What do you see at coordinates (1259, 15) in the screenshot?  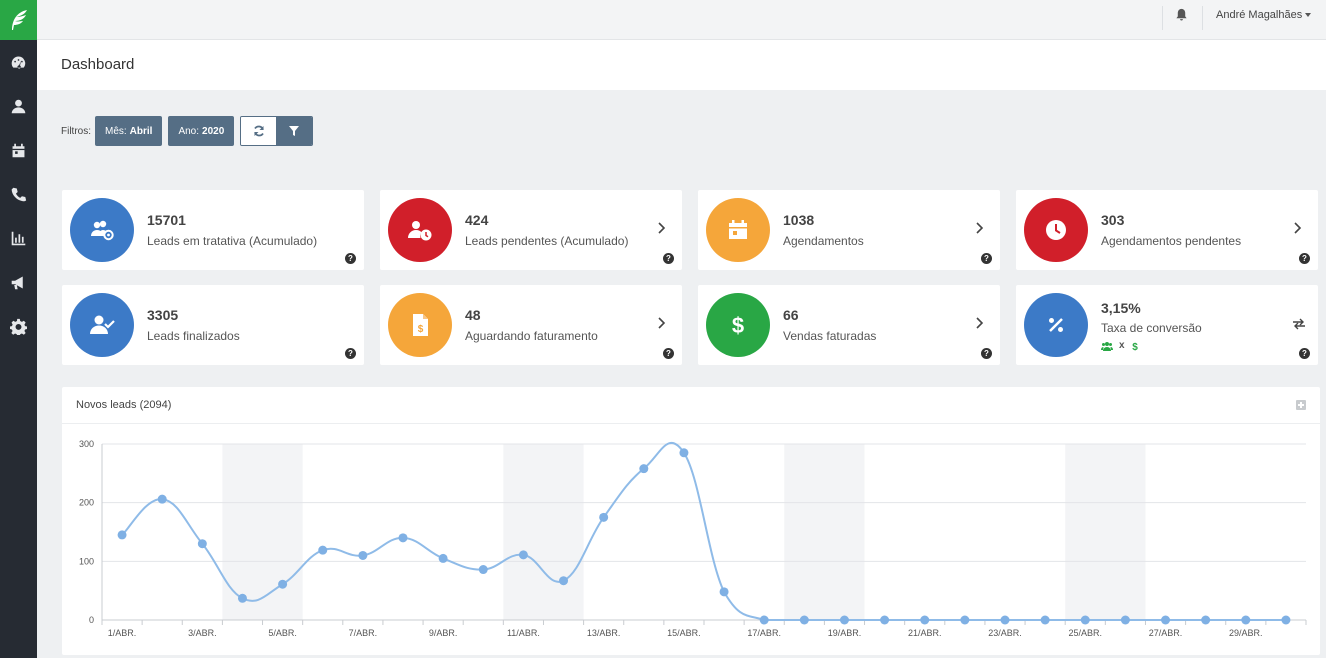 I see `user-name: André Magalhães` at bounding box center [1259, 15].